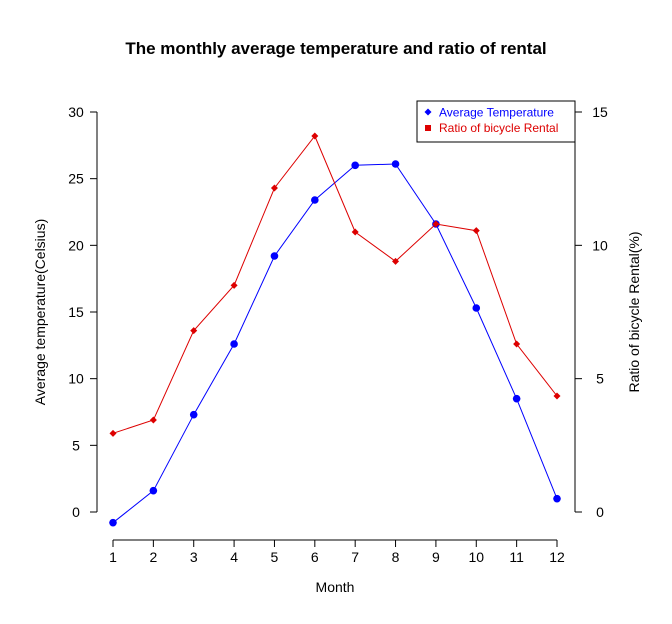 This screenshot has width=672, height=624. I want to click on x-tick-label: 4, so click(234, 557).